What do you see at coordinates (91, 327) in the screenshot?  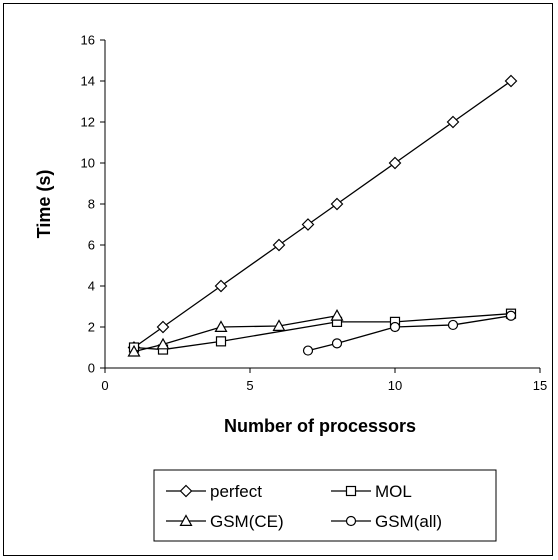 I see `y-tick-label: 2` at bounding box center [91, 327].